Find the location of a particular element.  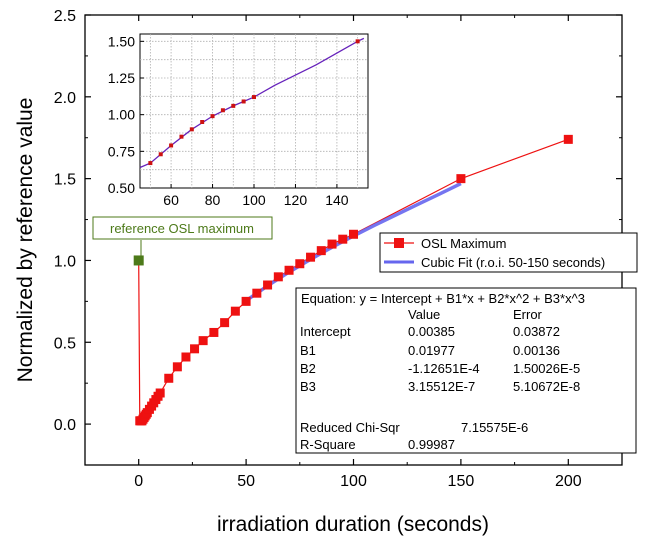

fit-r2-value: 0.99987 is located at coordinates (431, 444).